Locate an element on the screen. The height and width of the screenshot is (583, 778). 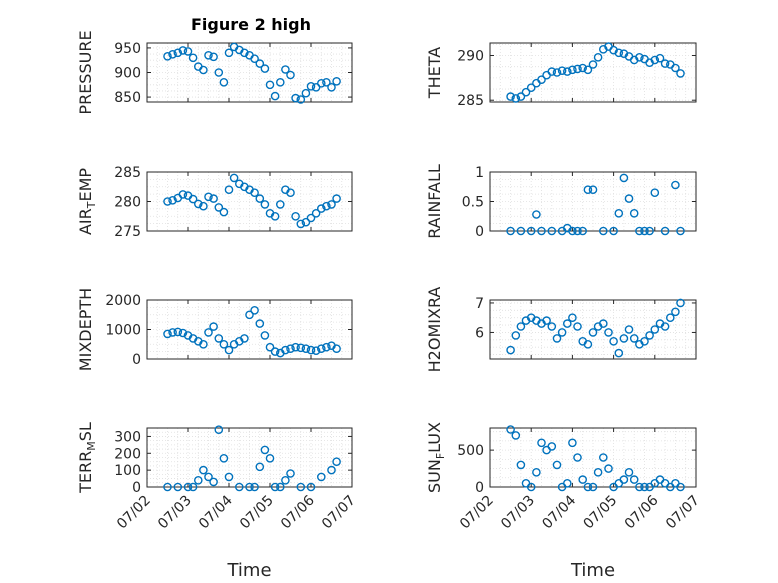
y-axis-label: THETA is located at coordinates (434, 73).